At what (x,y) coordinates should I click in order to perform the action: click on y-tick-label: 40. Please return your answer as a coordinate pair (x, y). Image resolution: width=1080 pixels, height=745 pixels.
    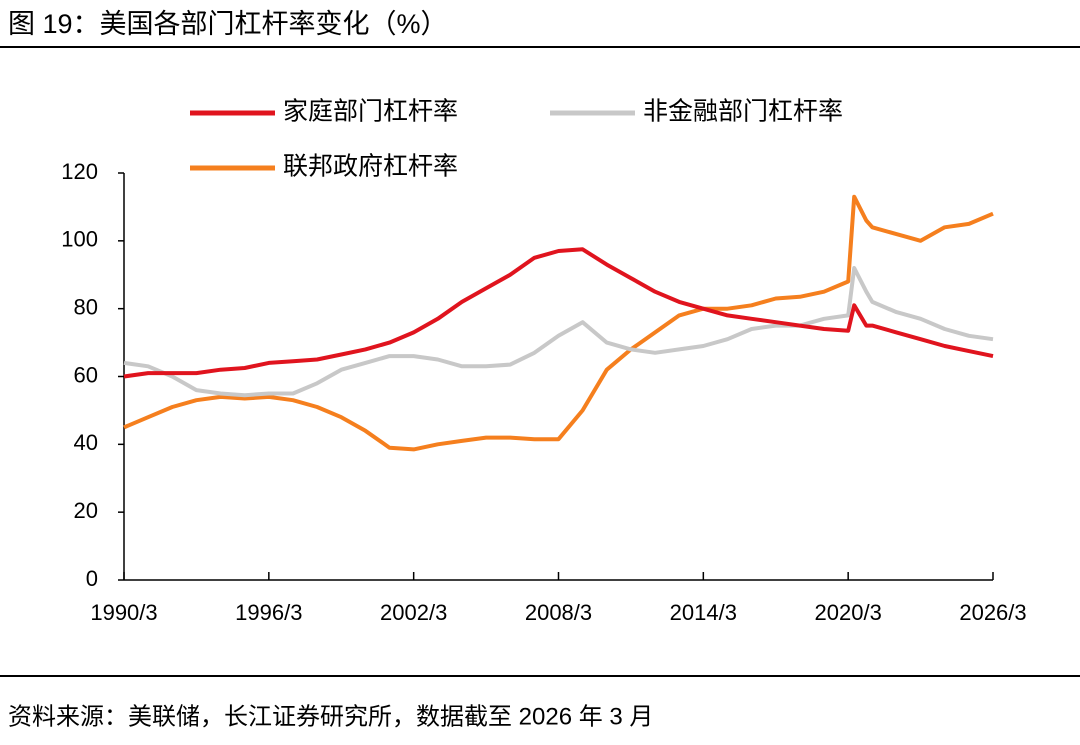
    Looking at the image, I should click on (86, 442).